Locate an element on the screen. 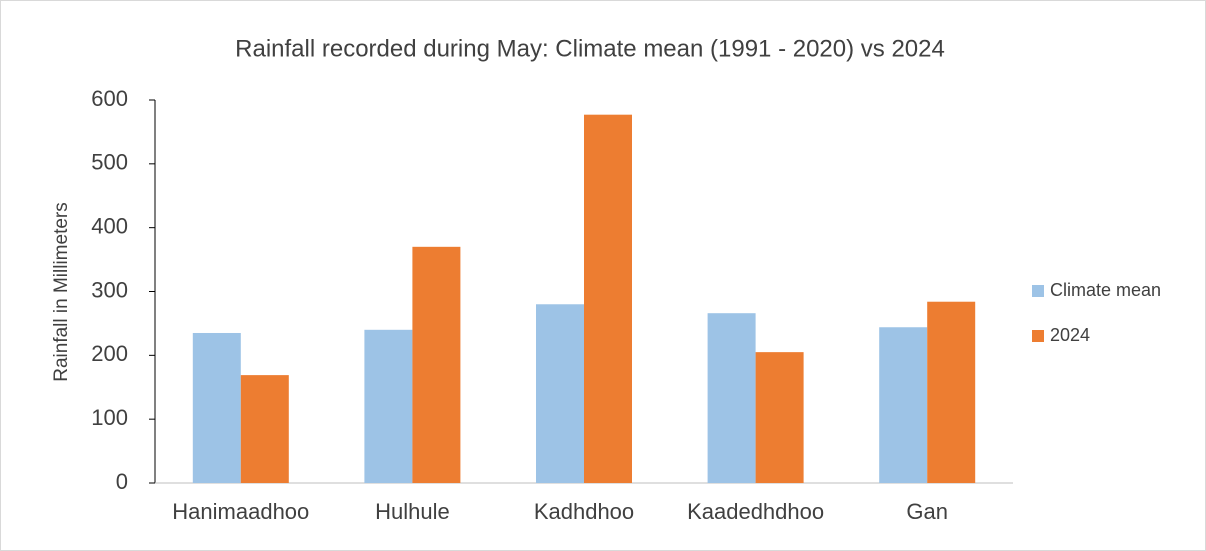  y-tick-label: 500 is located at coordinates (109, 162).